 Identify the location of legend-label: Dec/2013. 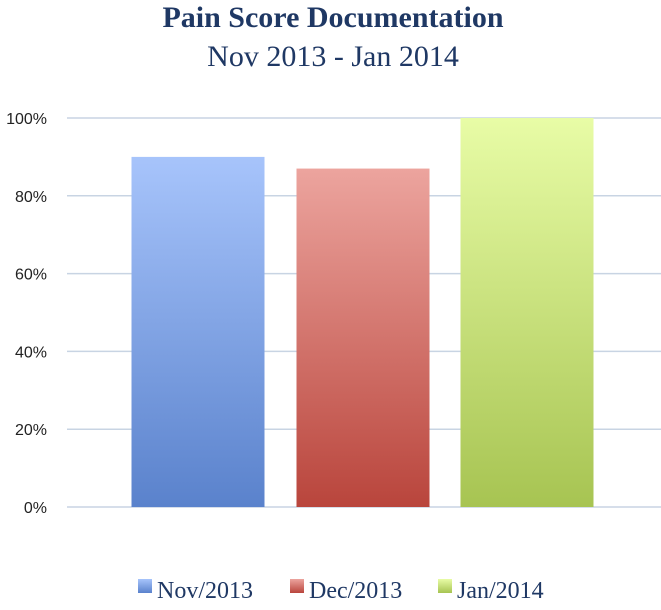
(355, 591).